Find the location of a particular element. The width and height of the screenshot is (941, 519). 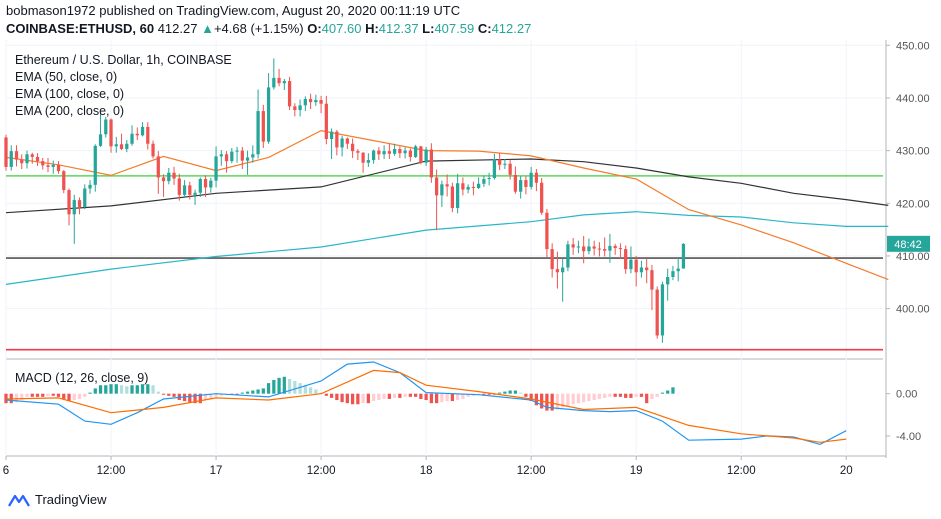

price-tick-label: 400.00 is located at coordinates (913, 310).